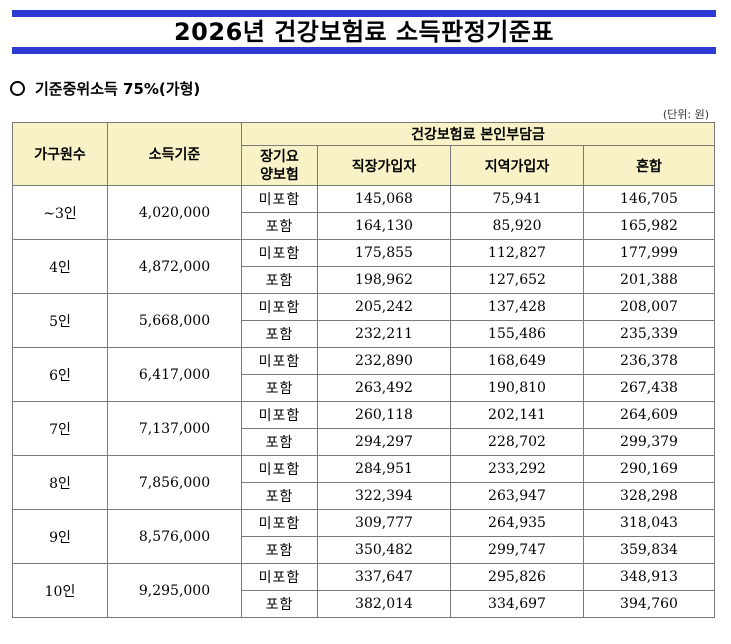 Image resolution: width=731 pixels, height=644 pixels. Describe the element at coordinates (174, 428) in the screenshot. I see `income-cell: 7,137,000` at that location.